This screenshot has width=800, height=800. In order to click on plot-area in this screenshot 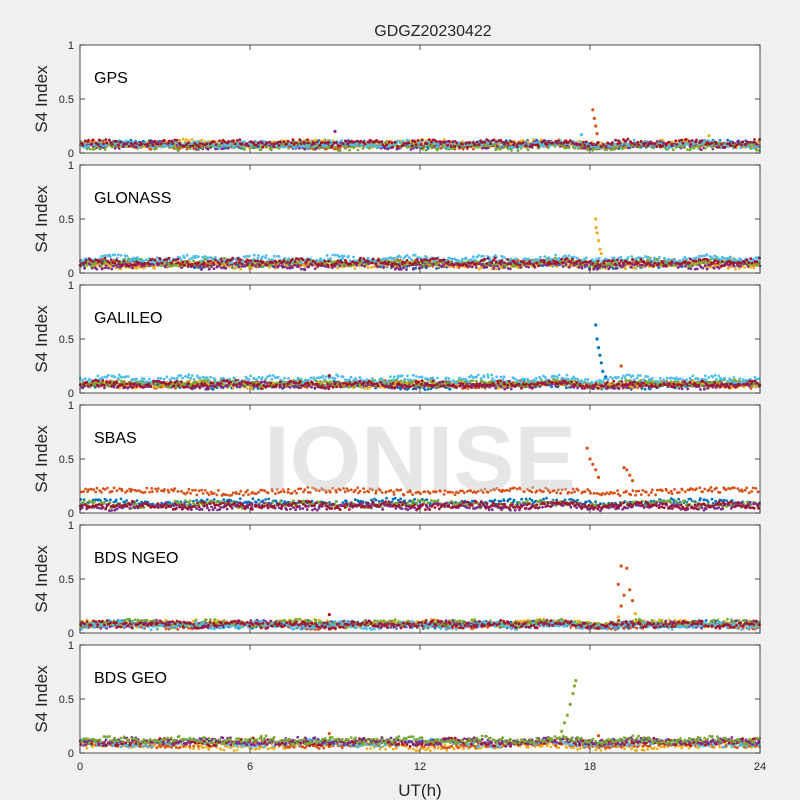, I will do `click(420, 99)`.